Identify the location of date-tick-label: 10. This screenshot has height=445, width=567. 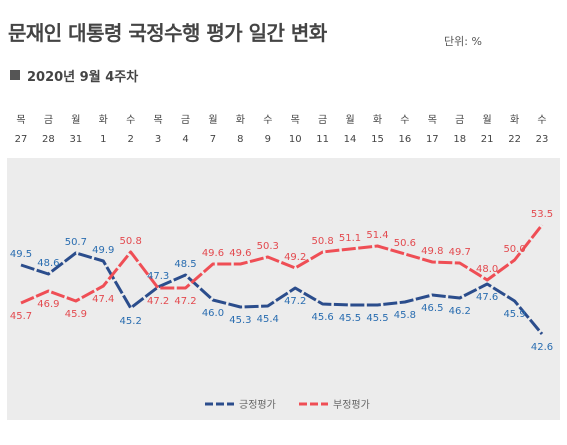
(295, 139).